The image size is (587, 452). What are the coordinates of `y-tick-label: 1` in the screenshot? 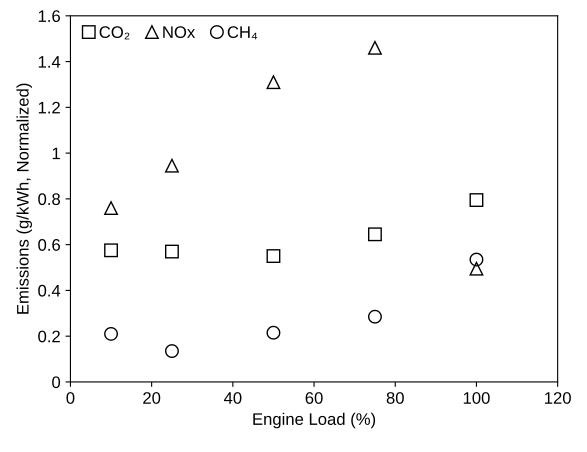 It's located at (56, 154).